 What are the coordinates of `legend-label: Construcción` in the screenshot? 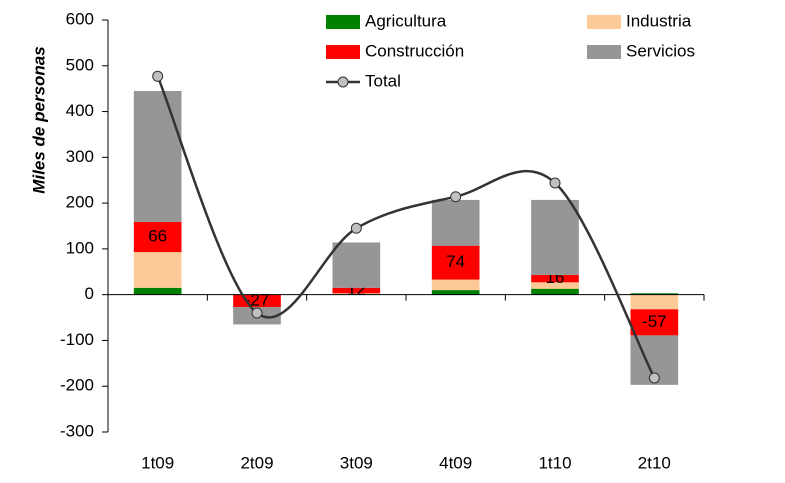 It's located at (414, 50).